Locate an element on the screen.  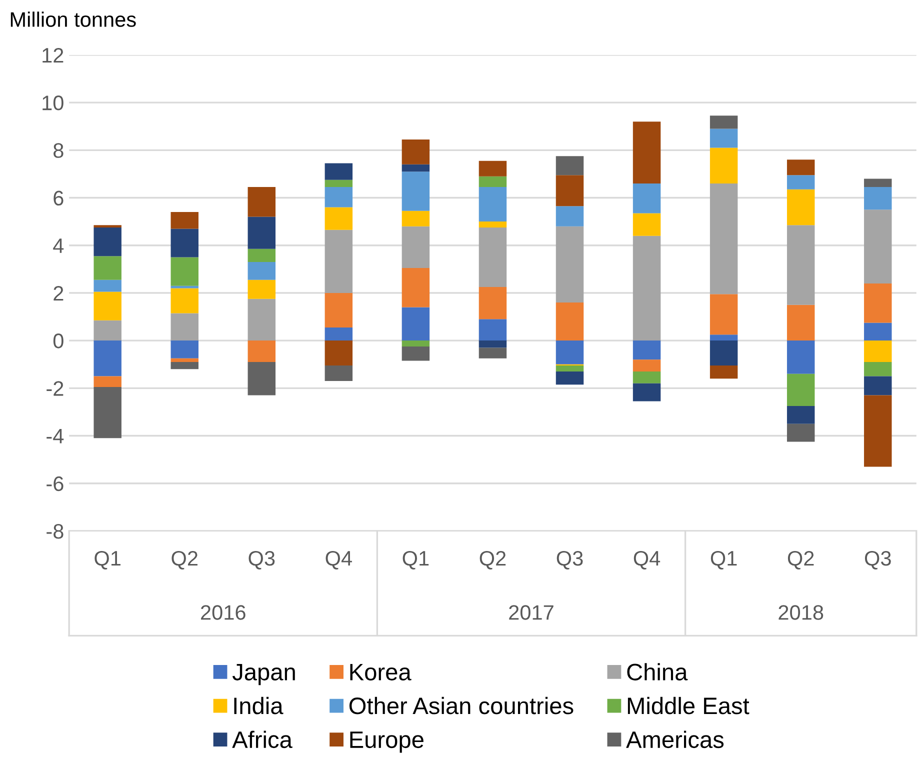
legend-label: Middle East is located at coordinates (689, 705).